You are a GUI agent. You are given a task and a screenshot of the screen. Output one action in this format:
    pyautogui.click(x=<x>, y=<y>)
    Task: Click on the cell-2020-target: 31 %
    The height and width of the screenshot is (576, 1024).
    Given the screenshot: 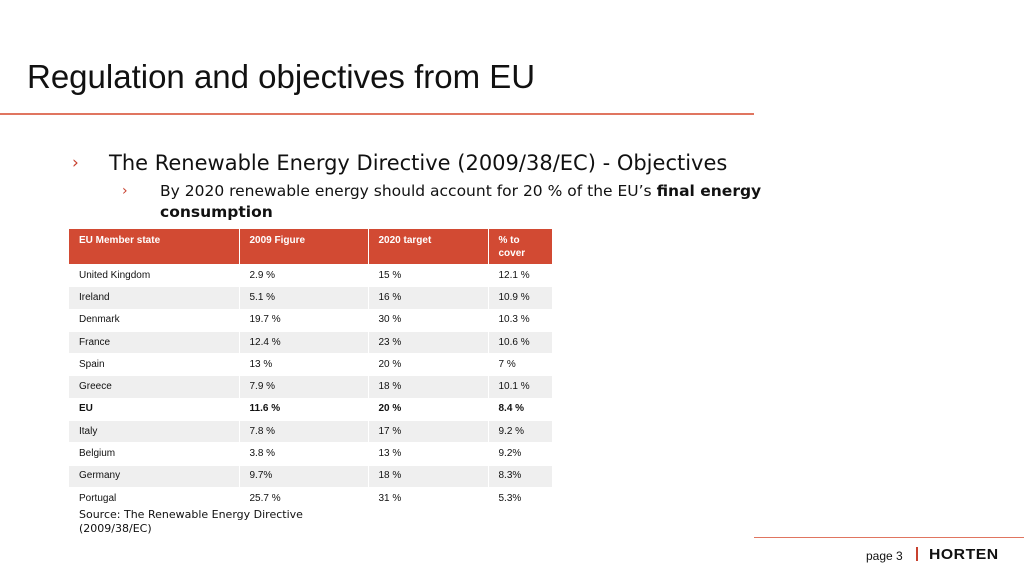 What is the action you would take?
    pyautogui.click(x=428, y=498)
    